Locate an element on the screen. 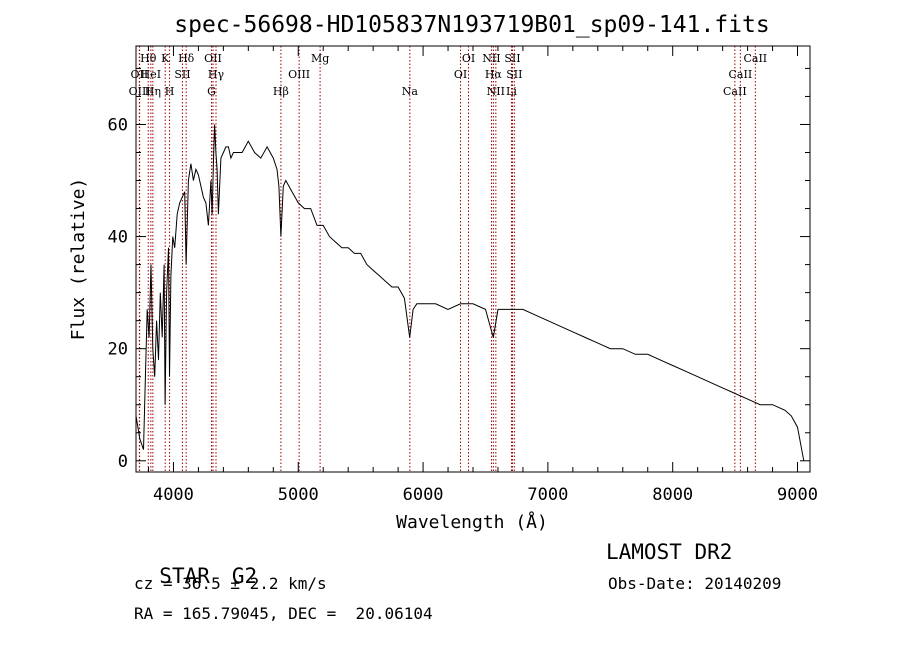 The image size is (900, 649). survey-label: LAMOST DR2 is located at coordinates (669, 552).